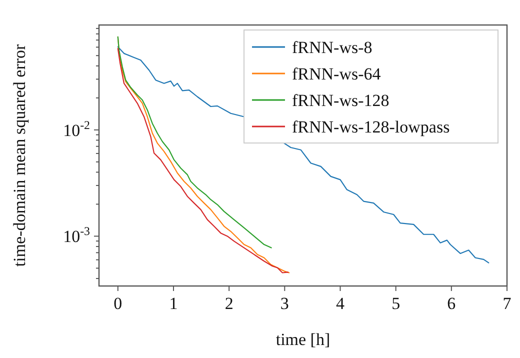 This screenshot has height=358, width=520. What do you see at coordinates (76, 235) in the screenshot?
I see `y-tick-label: 10$^{-3}$` at bounding box center [76, 235].